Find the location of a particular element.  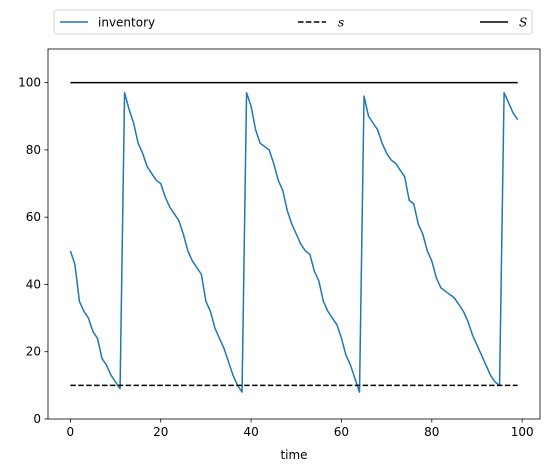

y-tick-label: 40 is located at coordinates (33, 284).